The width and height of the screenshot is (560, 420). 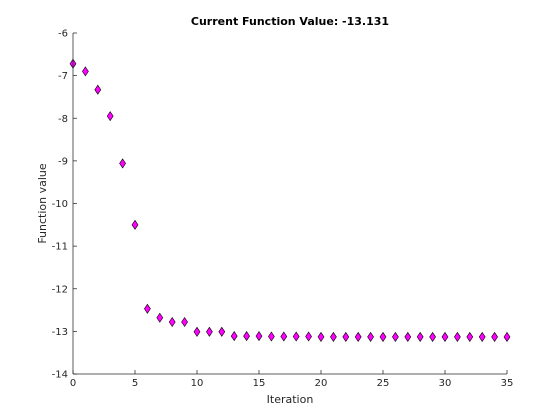 I want to click on y-tick-label: -14, so click(x=60, y=375).